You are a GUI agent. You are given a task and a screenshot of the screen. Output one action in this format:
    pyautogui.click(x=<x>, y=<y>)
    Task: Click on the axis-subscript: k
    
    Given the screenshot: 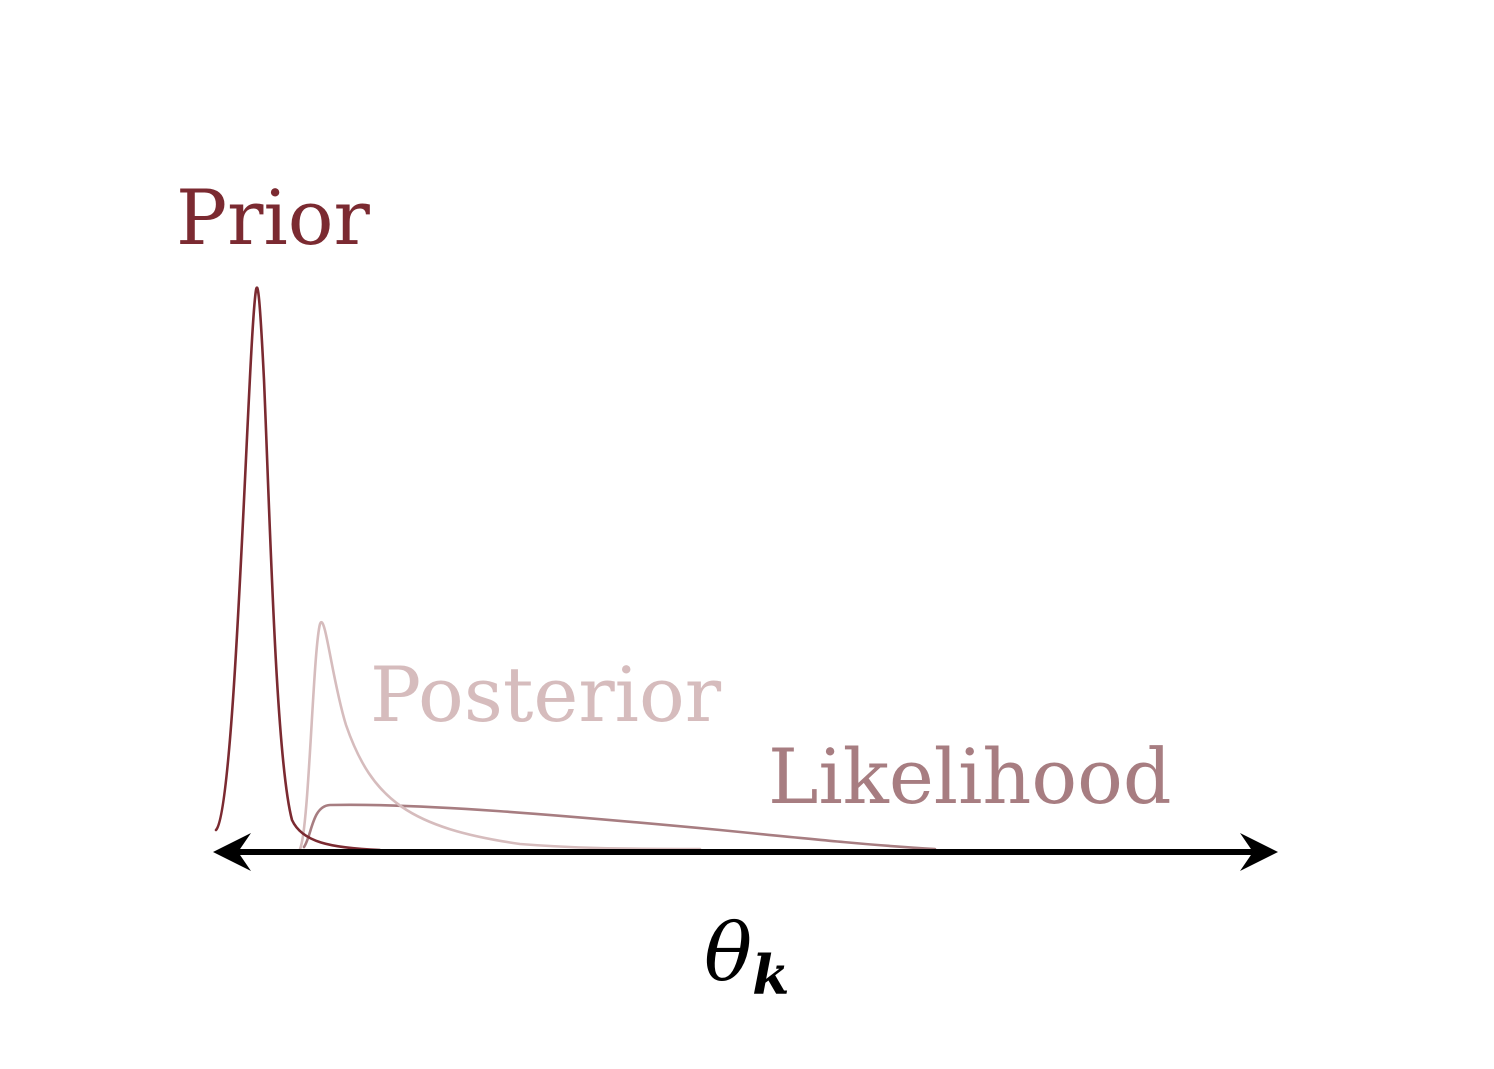 What is the action you would take?
    pyautogui.click(x=770, y=975)
    